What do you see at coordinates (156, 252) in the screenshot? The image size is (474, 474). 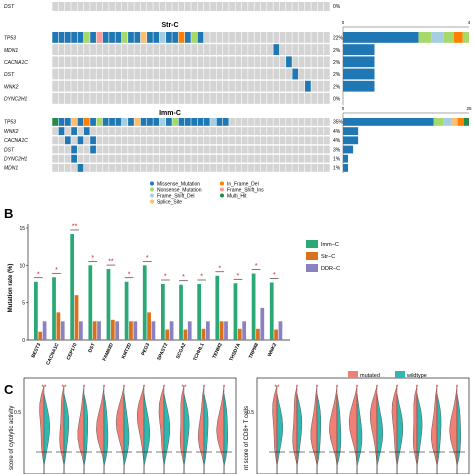 I see `significance-marks: ********** * *****` at bounding box center [156, 252].